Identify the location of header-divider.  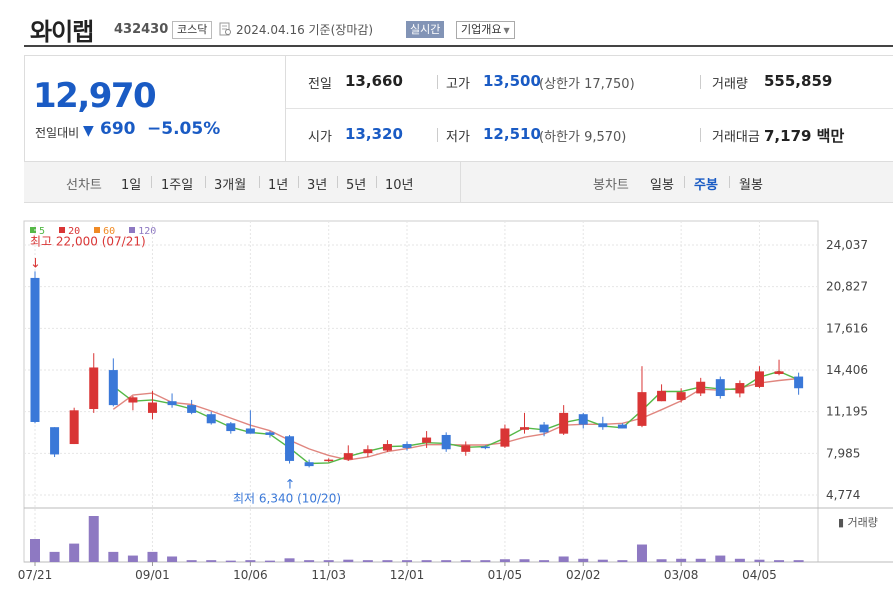
(458, 46).